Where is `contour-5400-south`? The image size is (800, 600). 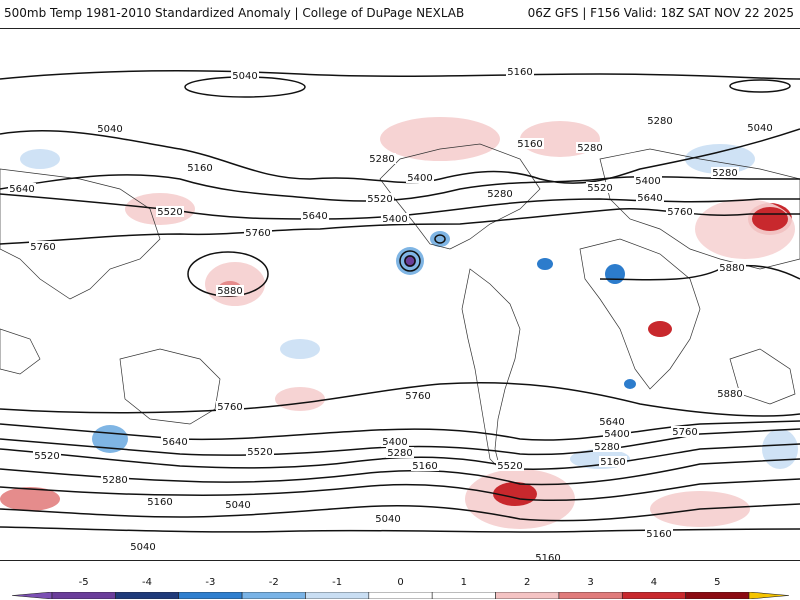
contour-5400-south is located at coordinates (400, 456).